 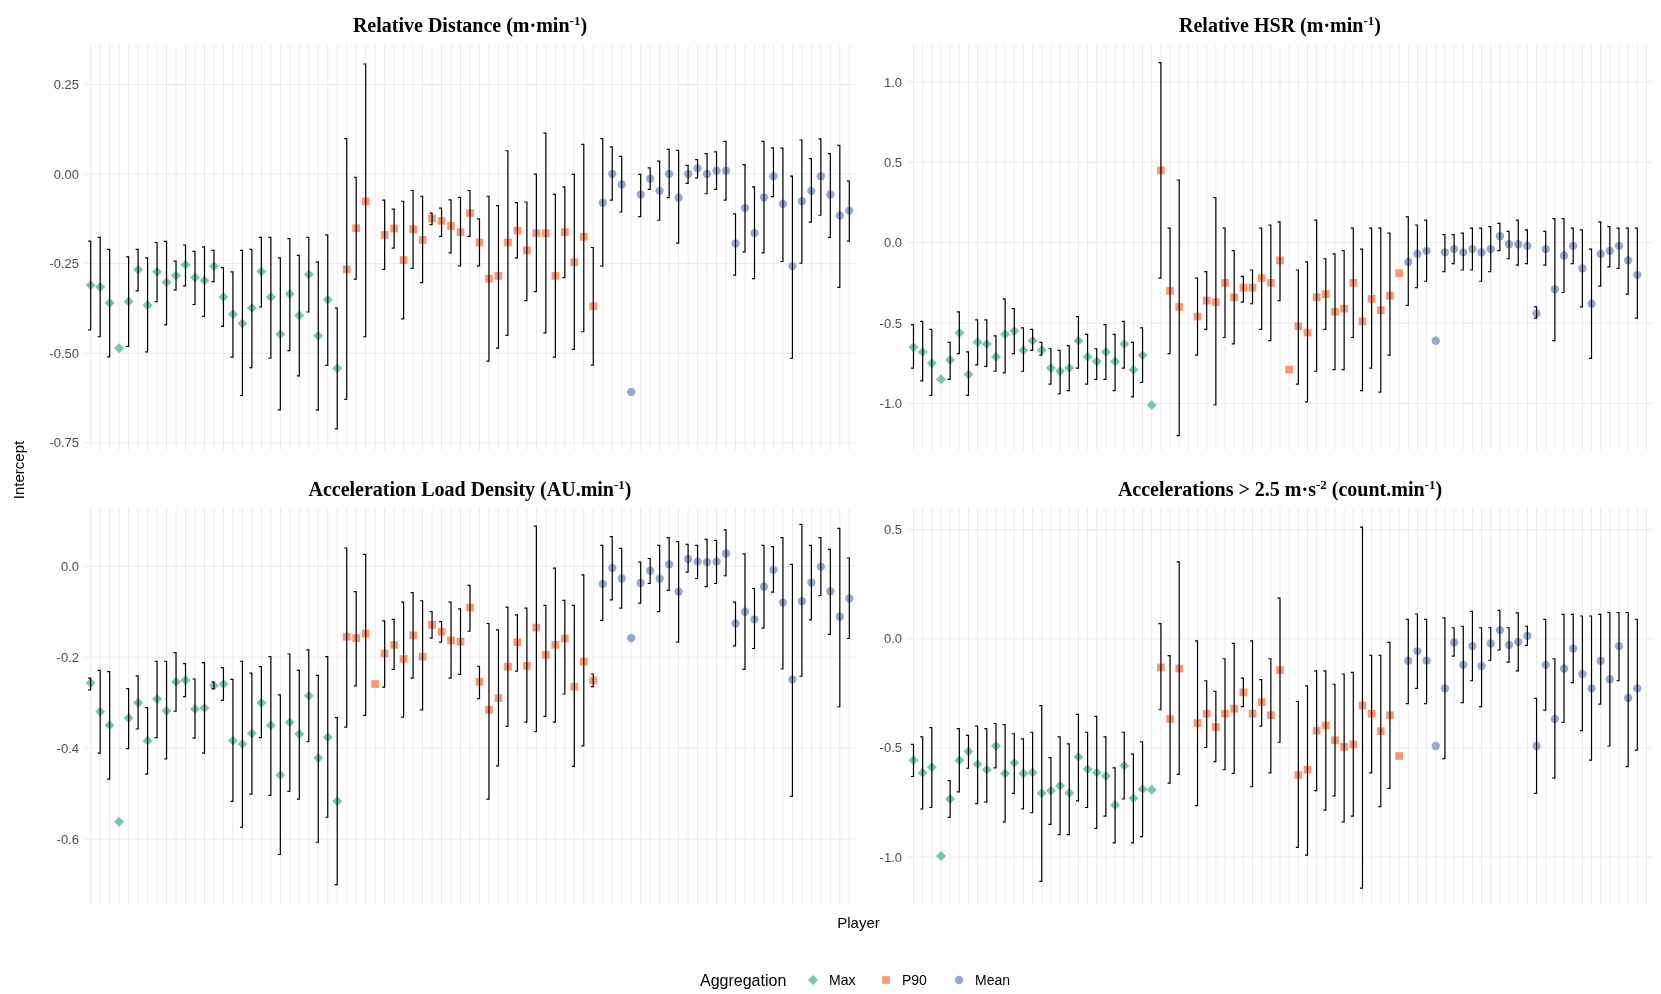 I want to click on legend-title: Aggregation, so click(x=743, y=980).